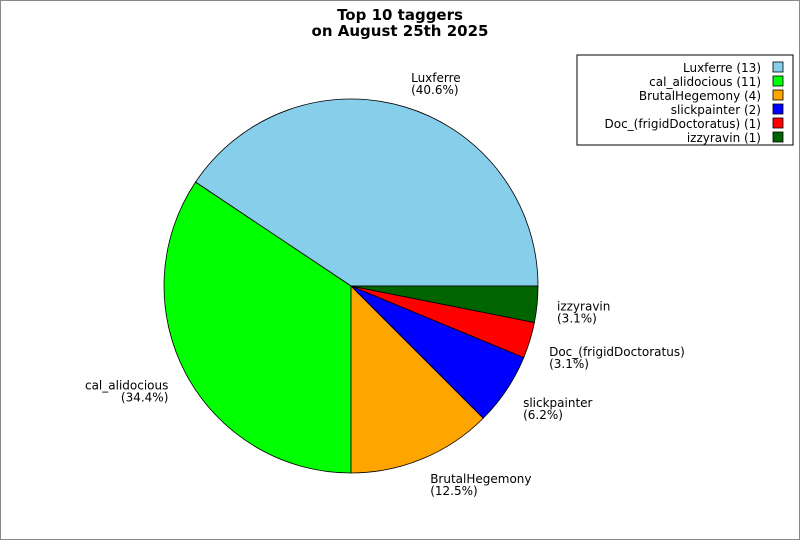 This screenshot has width=800, height=541. I want to click on slice-label-2: BrutalHegemony (12.5%), so click(480, 485).